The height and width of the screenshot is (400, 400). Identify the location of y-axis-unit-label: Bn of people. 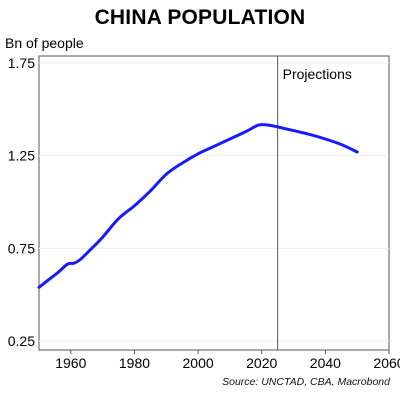
(44, 43).